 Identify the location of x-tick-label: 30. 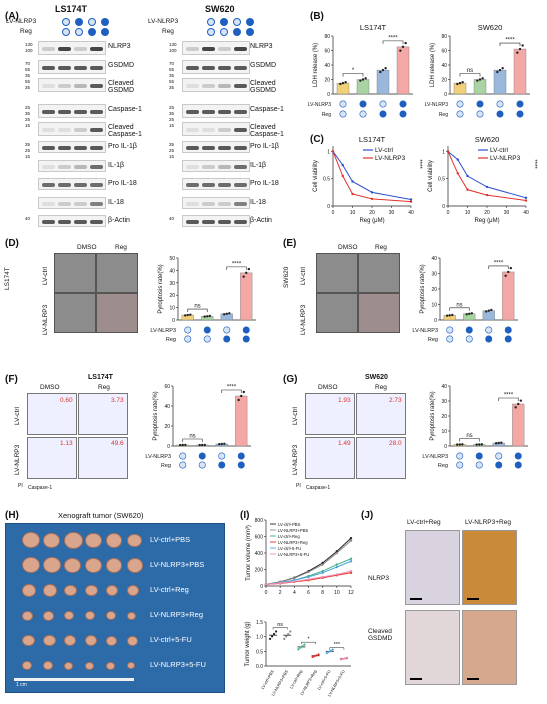
(392, 213).